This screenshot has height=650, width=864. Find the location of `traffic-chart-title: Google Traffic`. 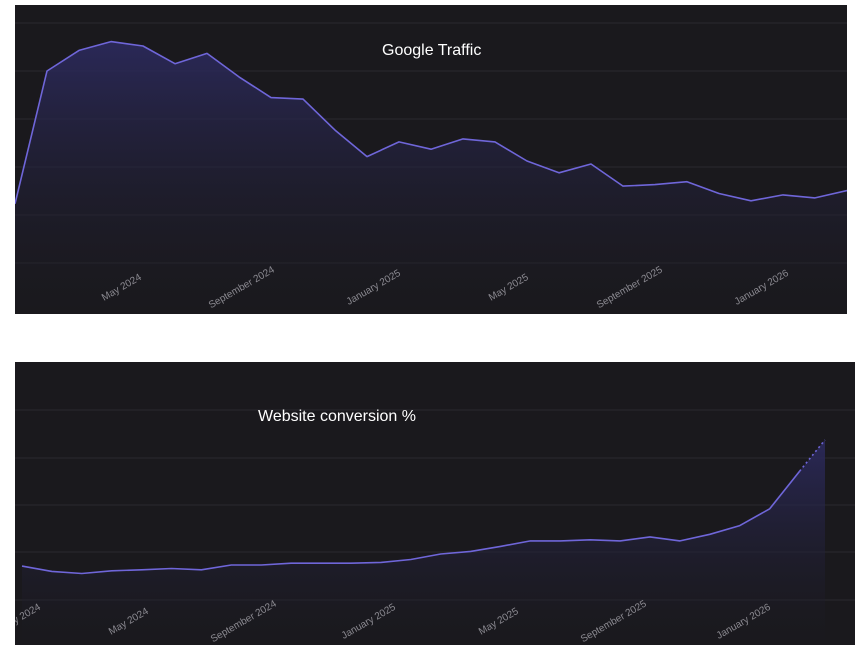

traffic-chart-title: Google Traffic is located at coordinates (432, 50).